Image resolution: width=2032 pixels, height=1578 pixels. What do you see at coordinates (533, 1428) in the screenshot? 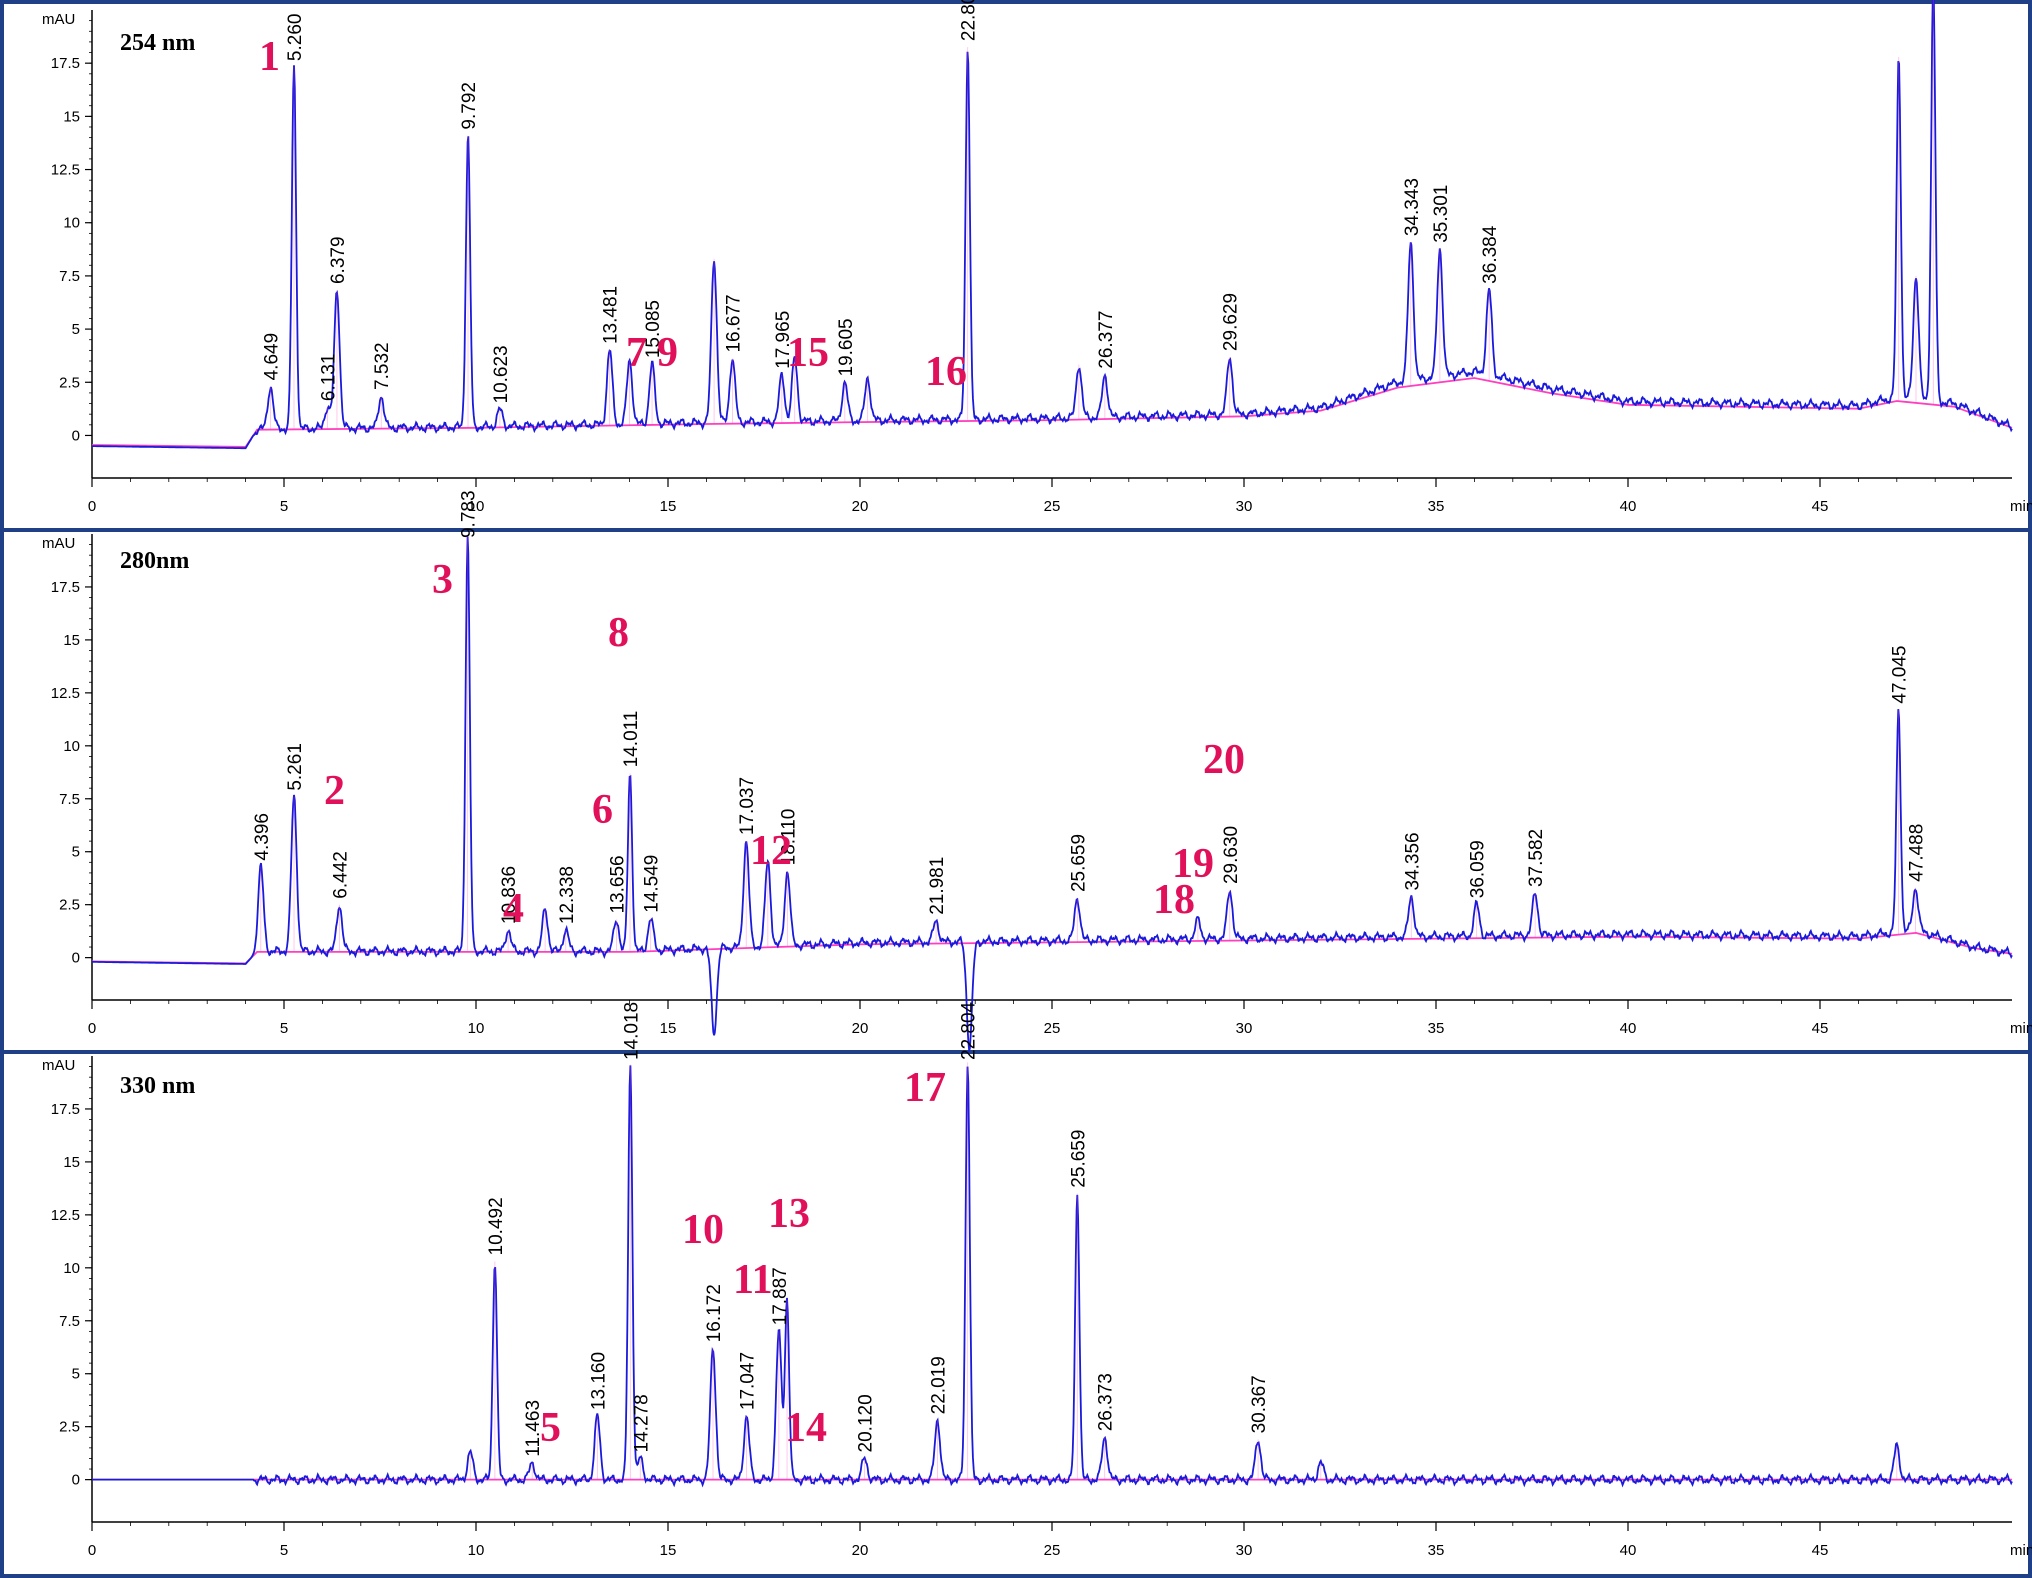
I see `retention-time-label: 11.463` at bounding box center [533, 1428].